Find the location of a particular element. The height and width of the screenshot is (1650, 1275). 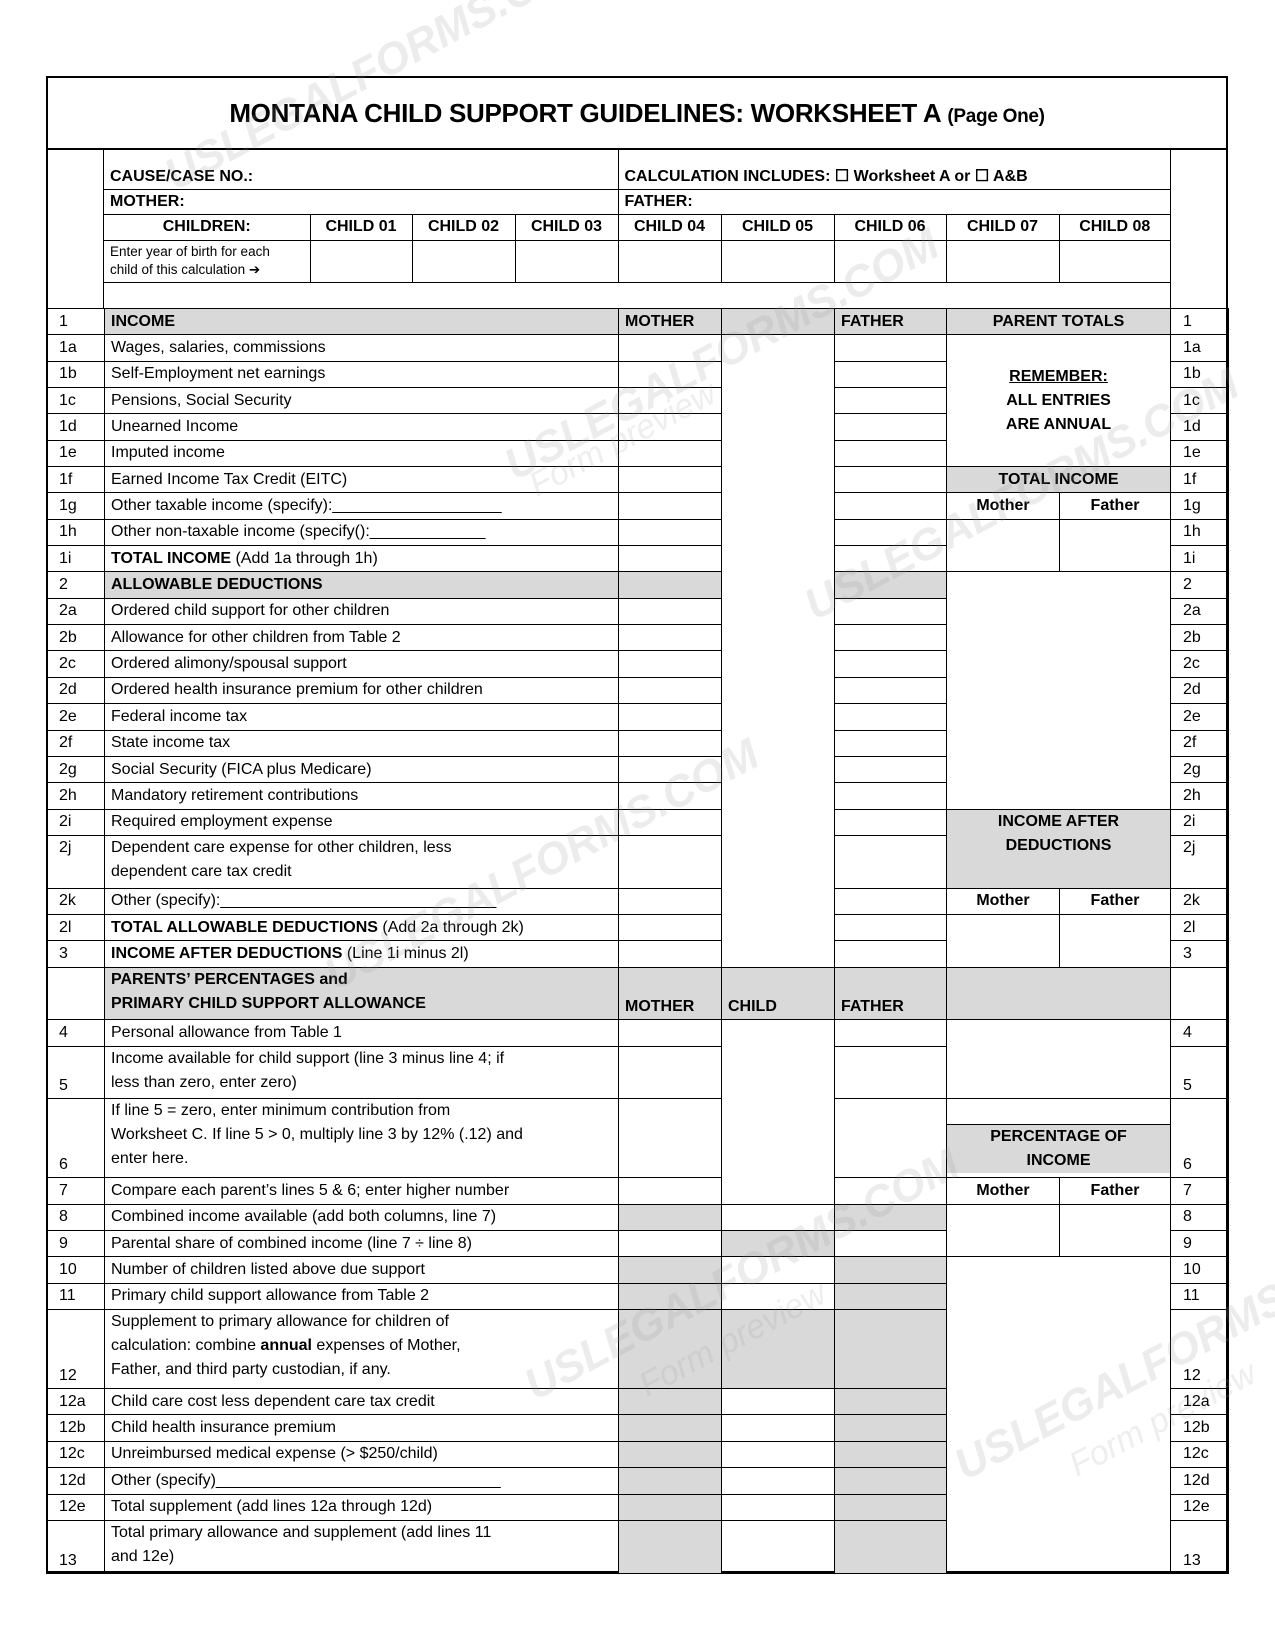

line-label: Self-Employment net earnings is located at coordinates (361, 374).